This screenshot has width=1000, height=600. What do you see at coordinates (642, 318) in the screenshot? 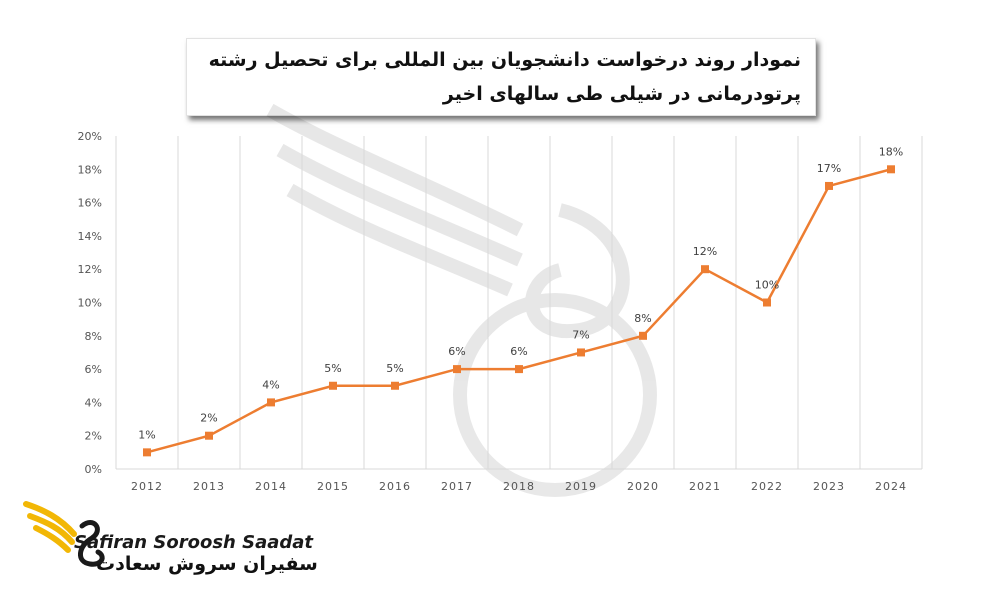
I see `data-label: 8%` at bounding box center [642, 318].